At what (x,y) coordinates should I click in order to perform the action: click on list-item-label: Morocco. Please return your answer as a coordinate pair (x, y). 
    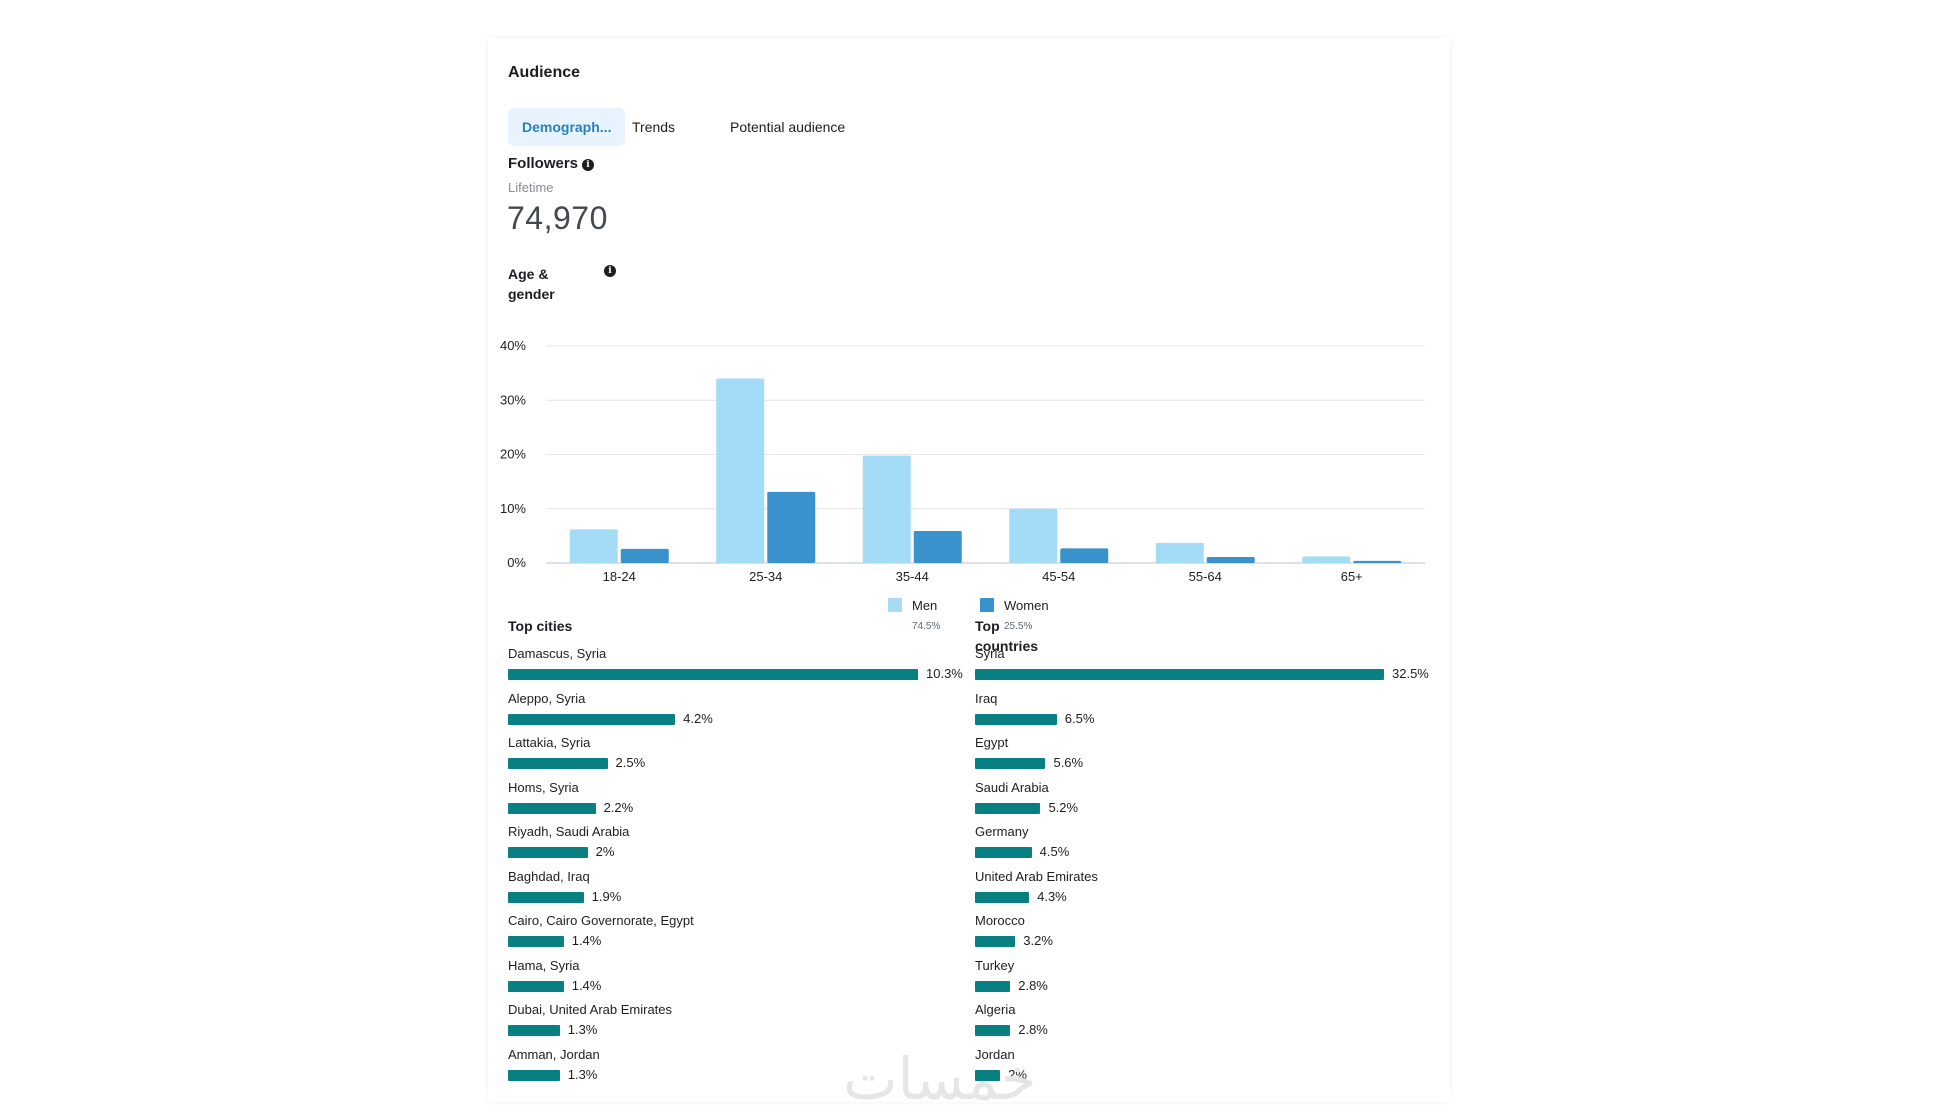
    Looking at the image, I should click on (1000, 920).